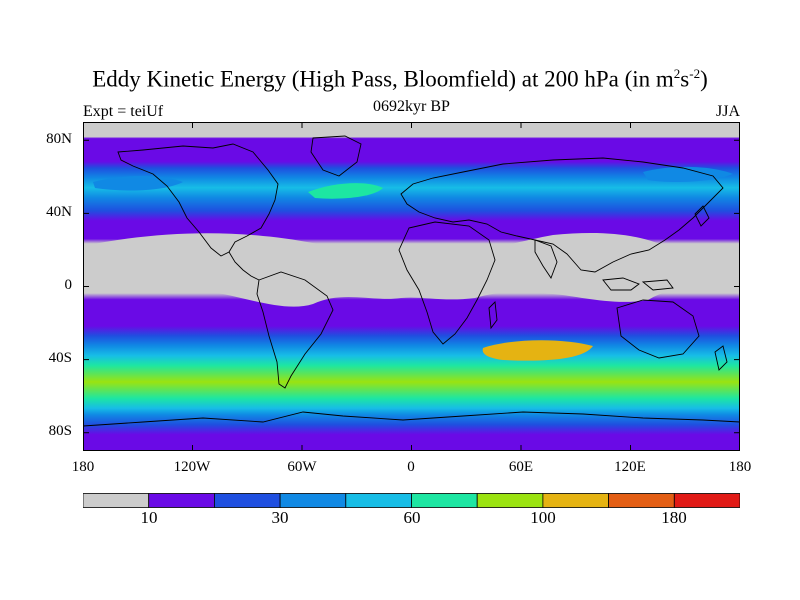 The height and width of the screenshot is (600, 800). I want to click on y-tick-label-0: 0, so click(68, 285).